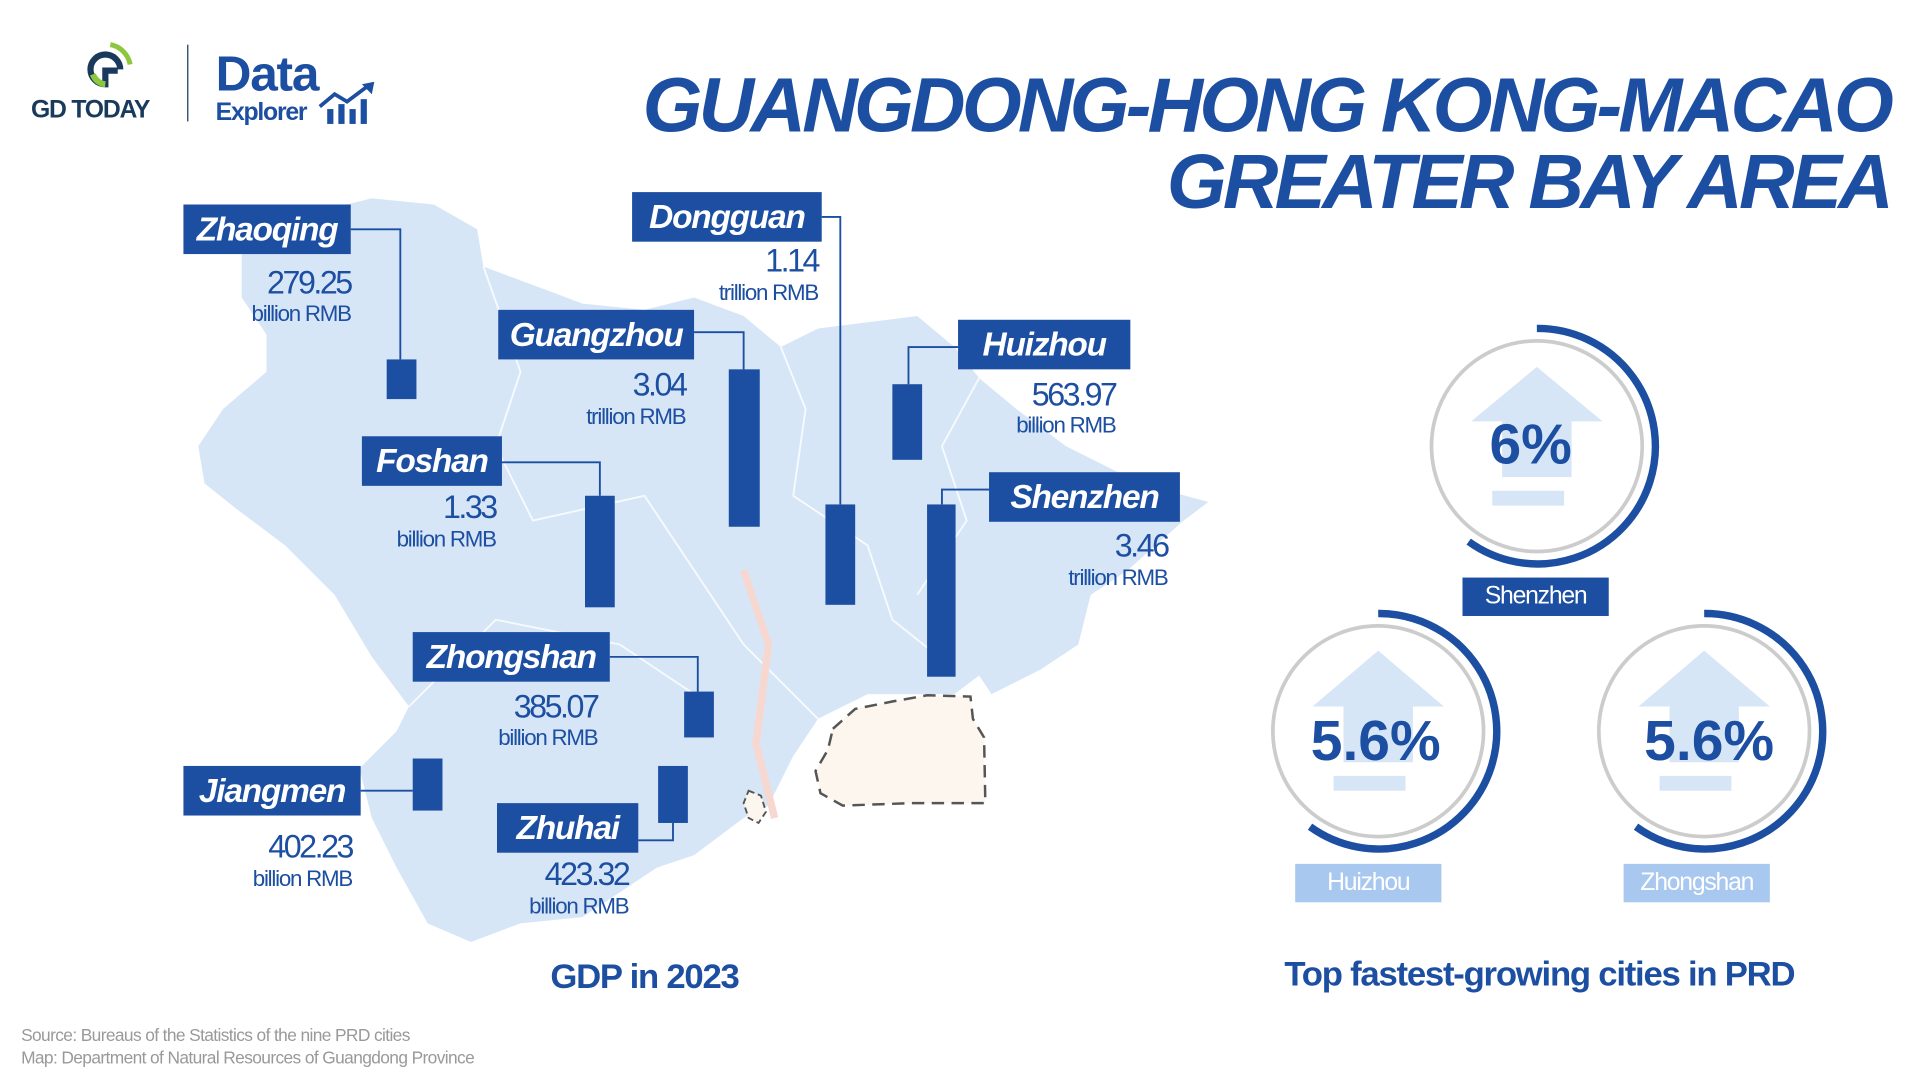 Image resolution: width=1921 pixels, height=1080 pixels. What do you see at coordinates (1268, 106) in the screenshot?
I see `page-title-line1: GUANGDONG-HONG KONG-MACAO` at bounding box center [1268, 106].